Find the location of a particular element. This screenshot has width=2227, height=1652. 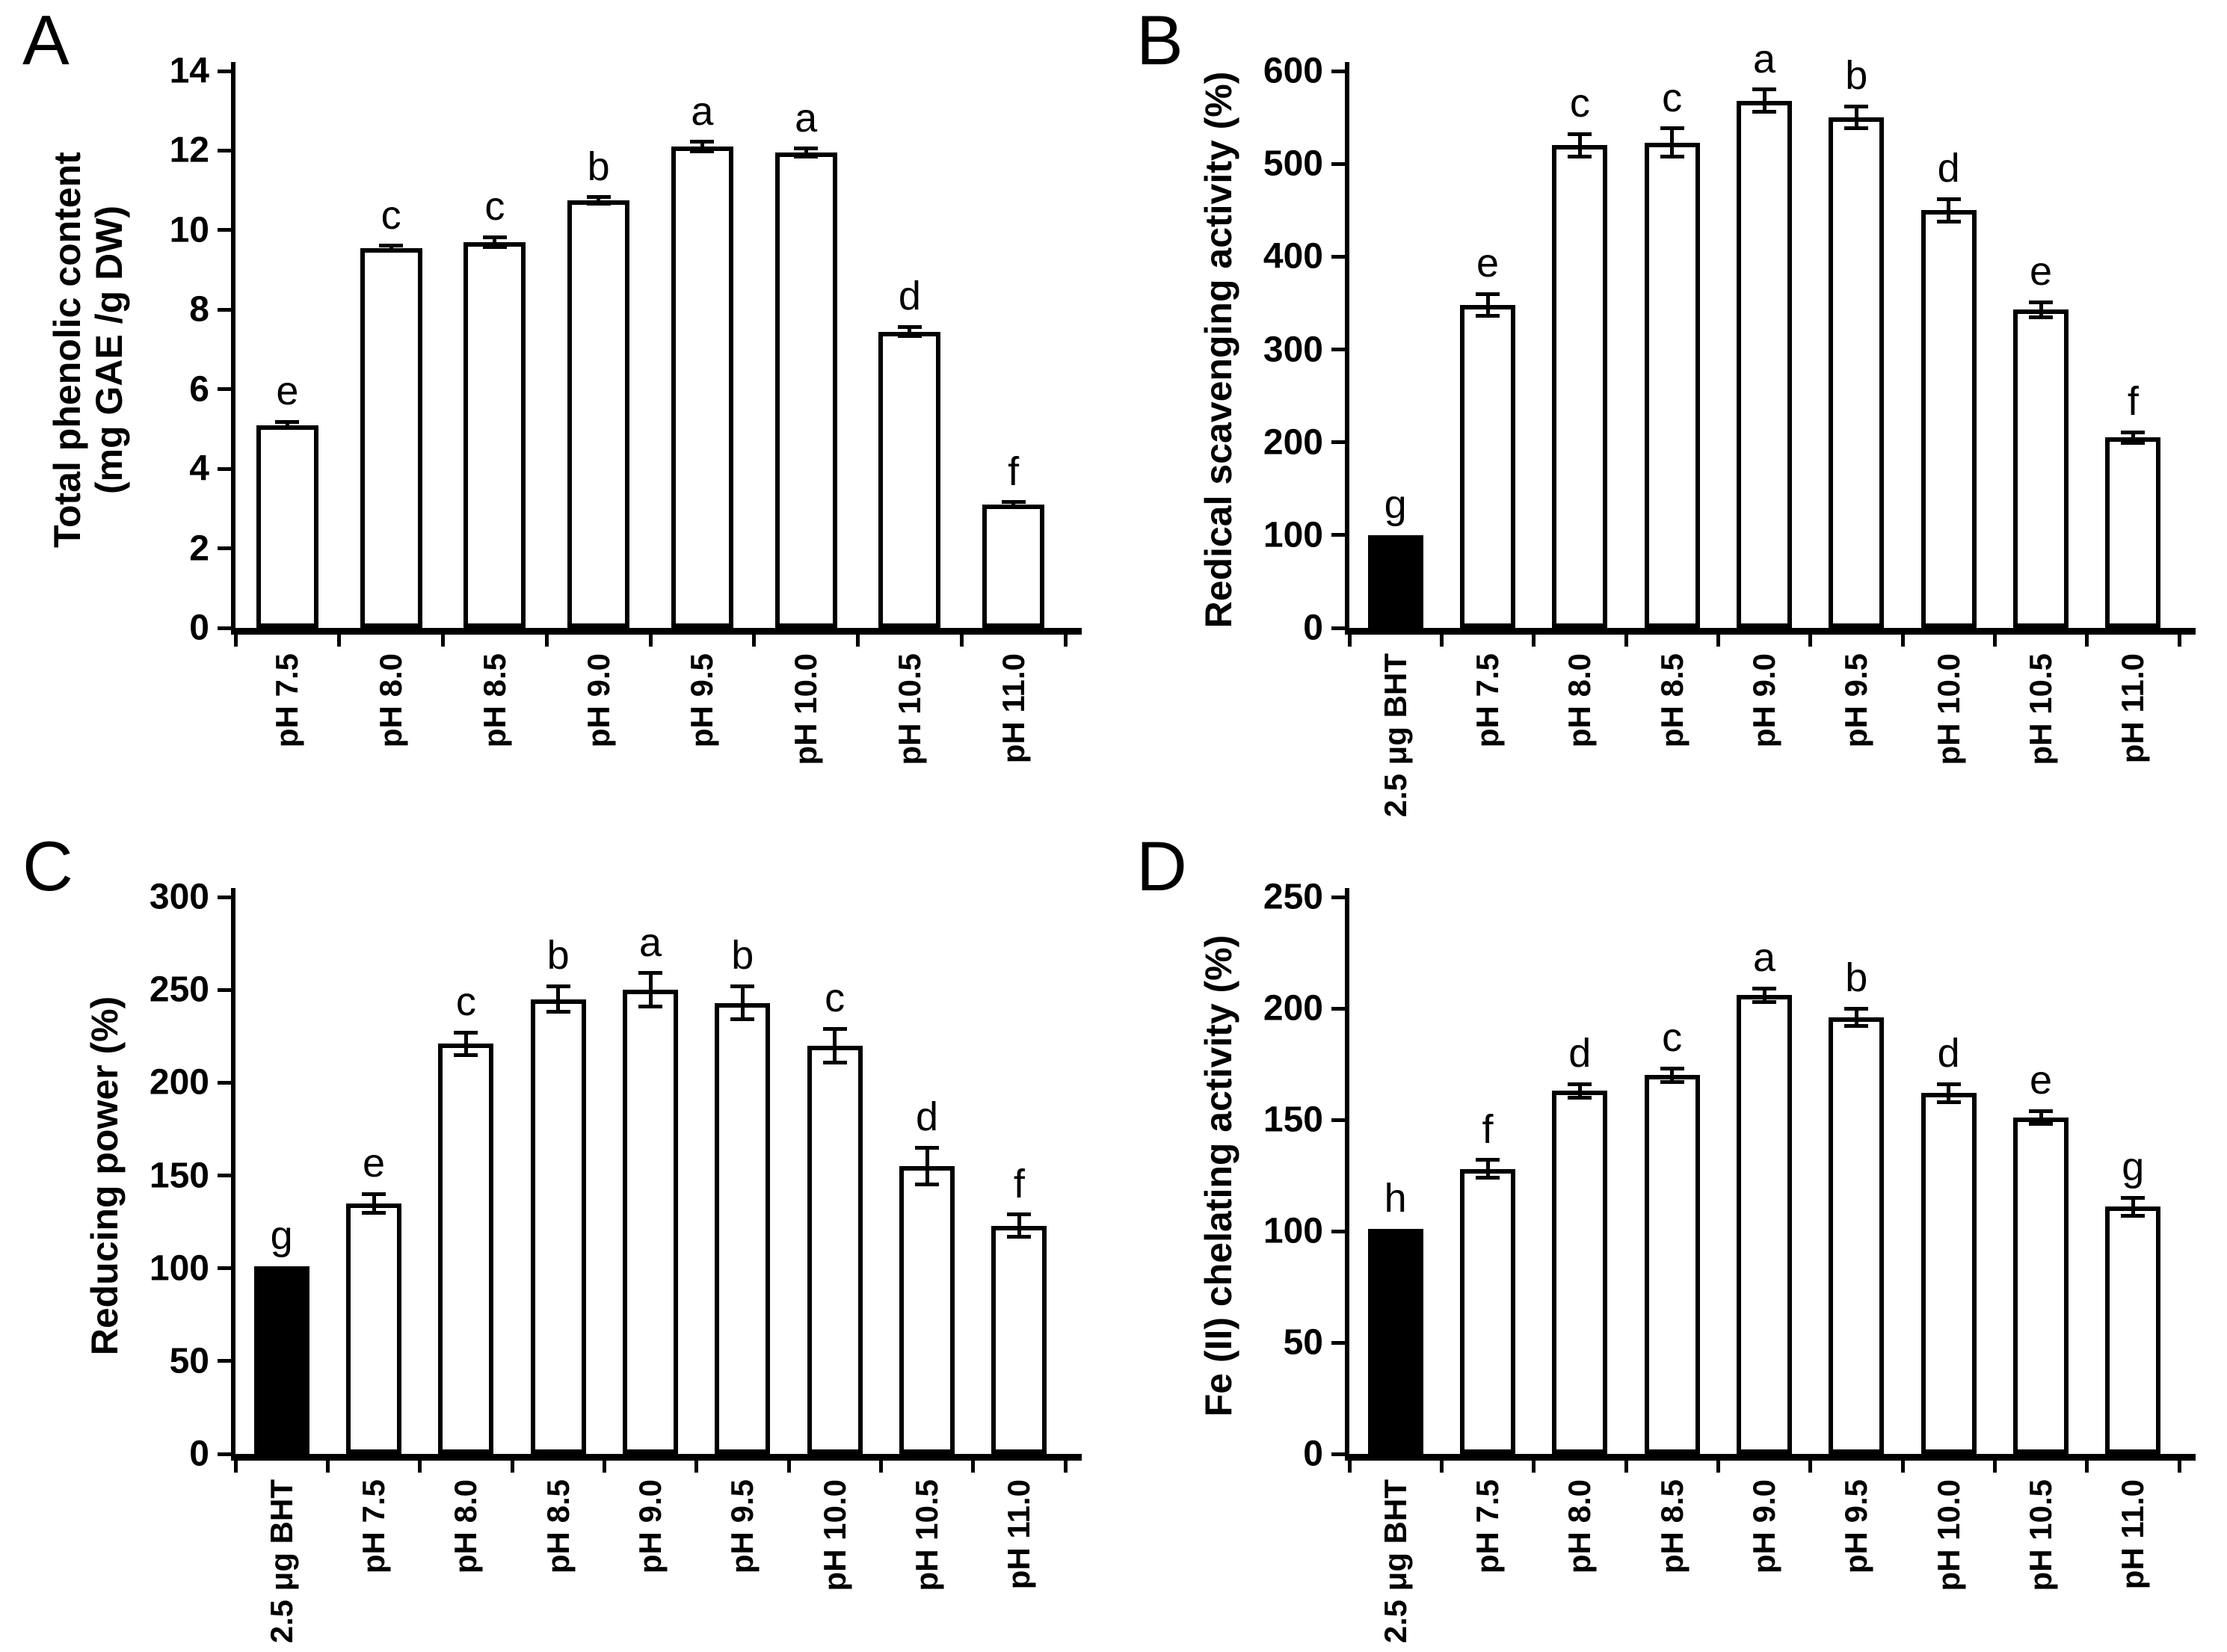

x-tick-label: pH 9.5 is located at coordinates (1856, 701).